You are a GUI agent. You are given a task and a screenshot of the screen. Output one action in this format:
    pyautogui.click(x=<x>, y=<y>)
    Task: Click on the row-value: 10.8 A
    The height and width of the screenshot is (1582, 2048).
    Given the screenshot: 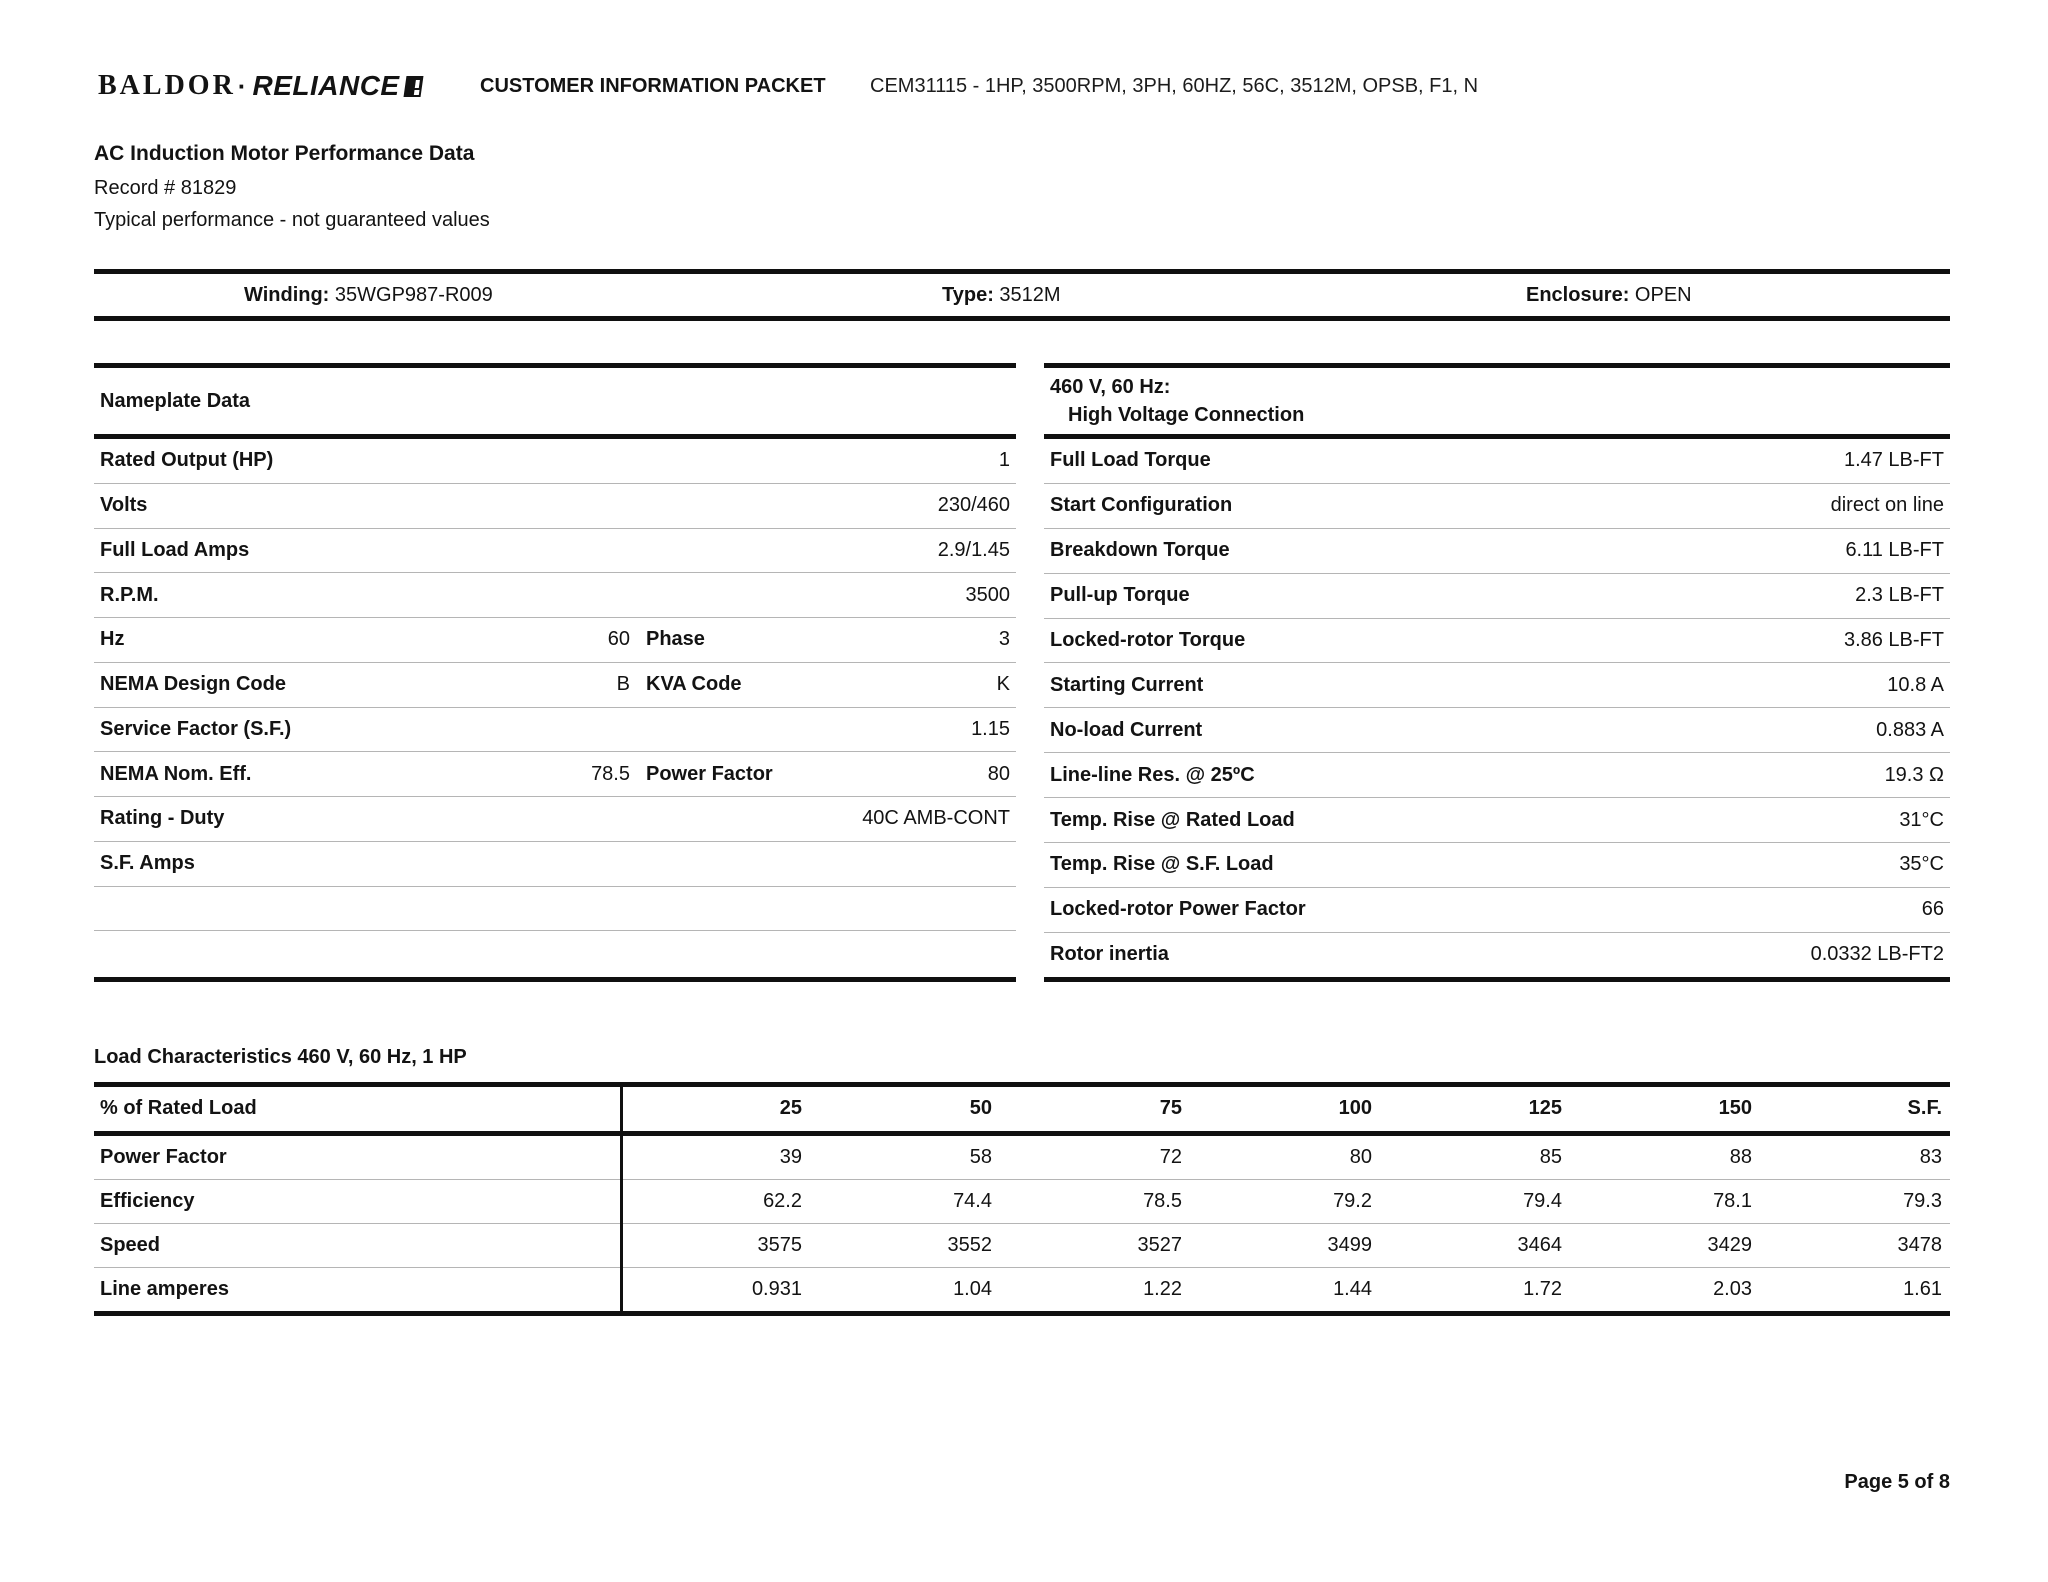 What is the action you would take?
    pyautogui.click(x=1915, y=684)
    